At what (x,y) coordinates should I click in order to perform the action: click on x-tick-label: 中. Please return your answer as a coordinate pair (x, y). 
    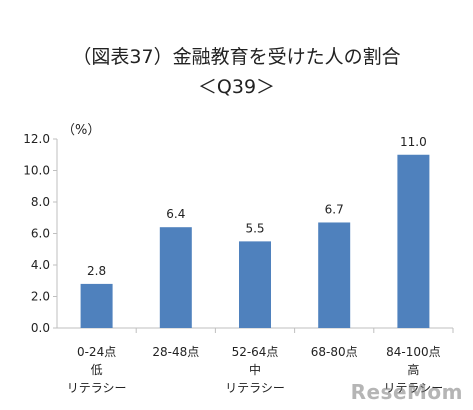
    Looking at the image, I should click on (255, 369).